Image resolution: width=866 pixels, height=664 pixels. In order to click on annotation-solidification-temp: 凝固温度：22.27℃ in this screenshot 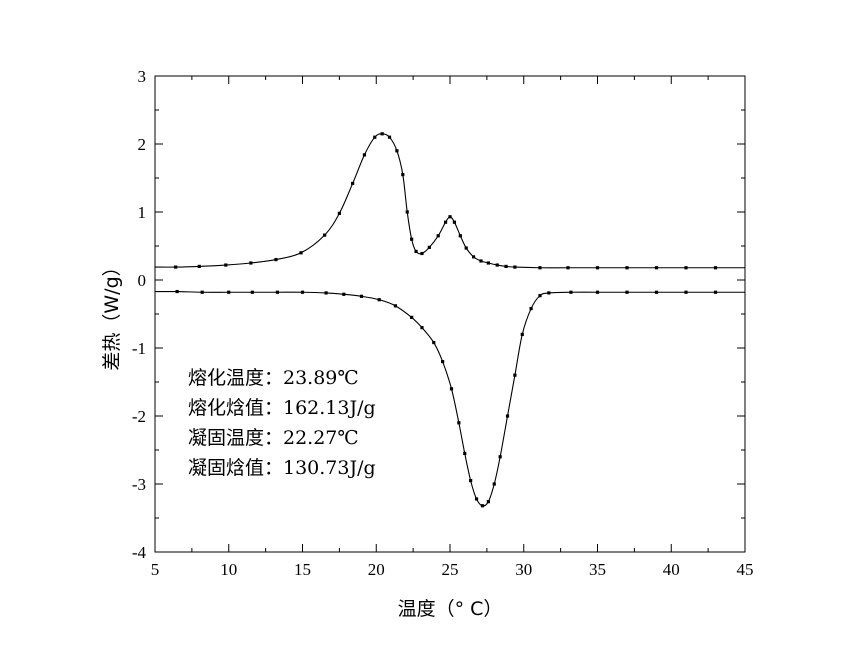, I will do `click(273, 438)`.